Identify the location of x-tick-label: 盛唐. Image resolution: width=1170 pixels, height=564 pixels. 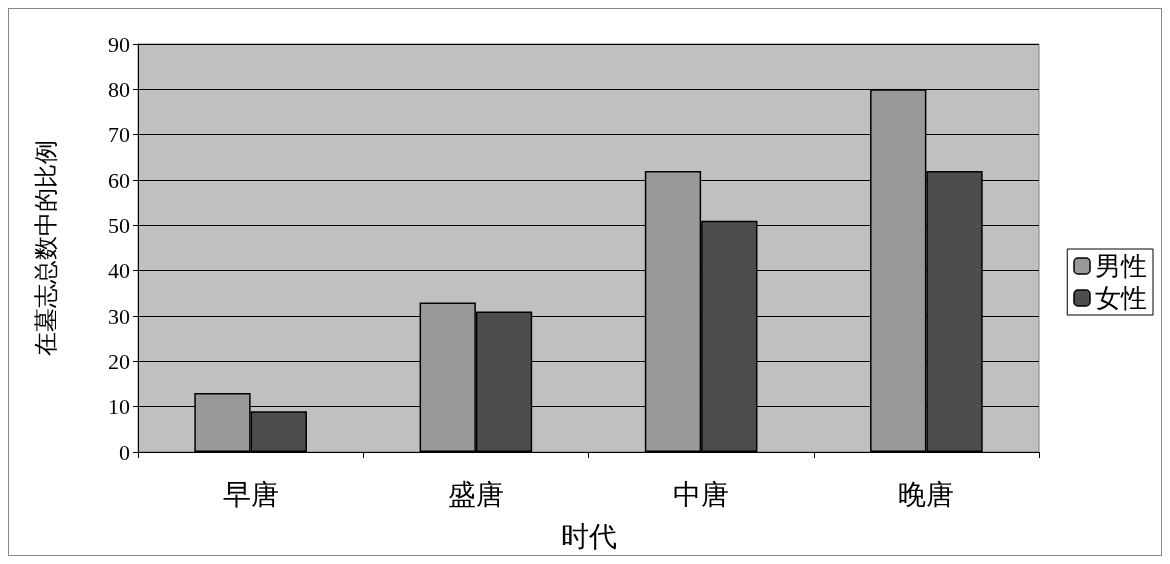
(475, 494).